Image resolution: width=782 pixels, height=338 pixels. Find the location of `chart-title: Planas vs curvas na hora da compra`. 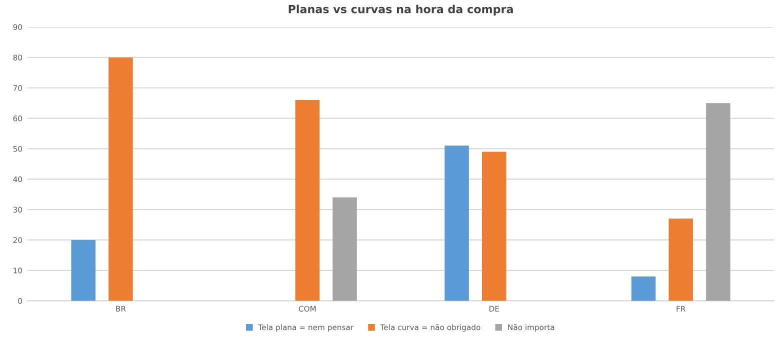

chart-title: Planas vs curvas na hora da compra is located at coordinates (400, 10).